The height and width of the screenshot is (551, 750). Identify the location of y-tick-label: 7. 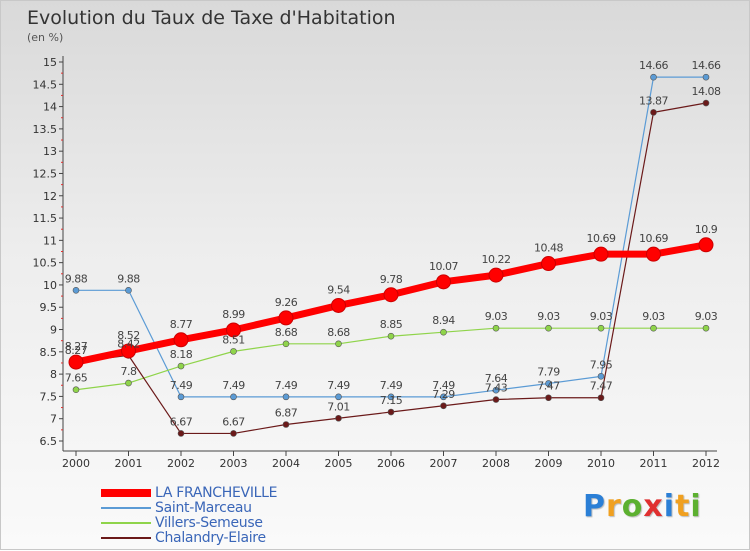
(53, 419).